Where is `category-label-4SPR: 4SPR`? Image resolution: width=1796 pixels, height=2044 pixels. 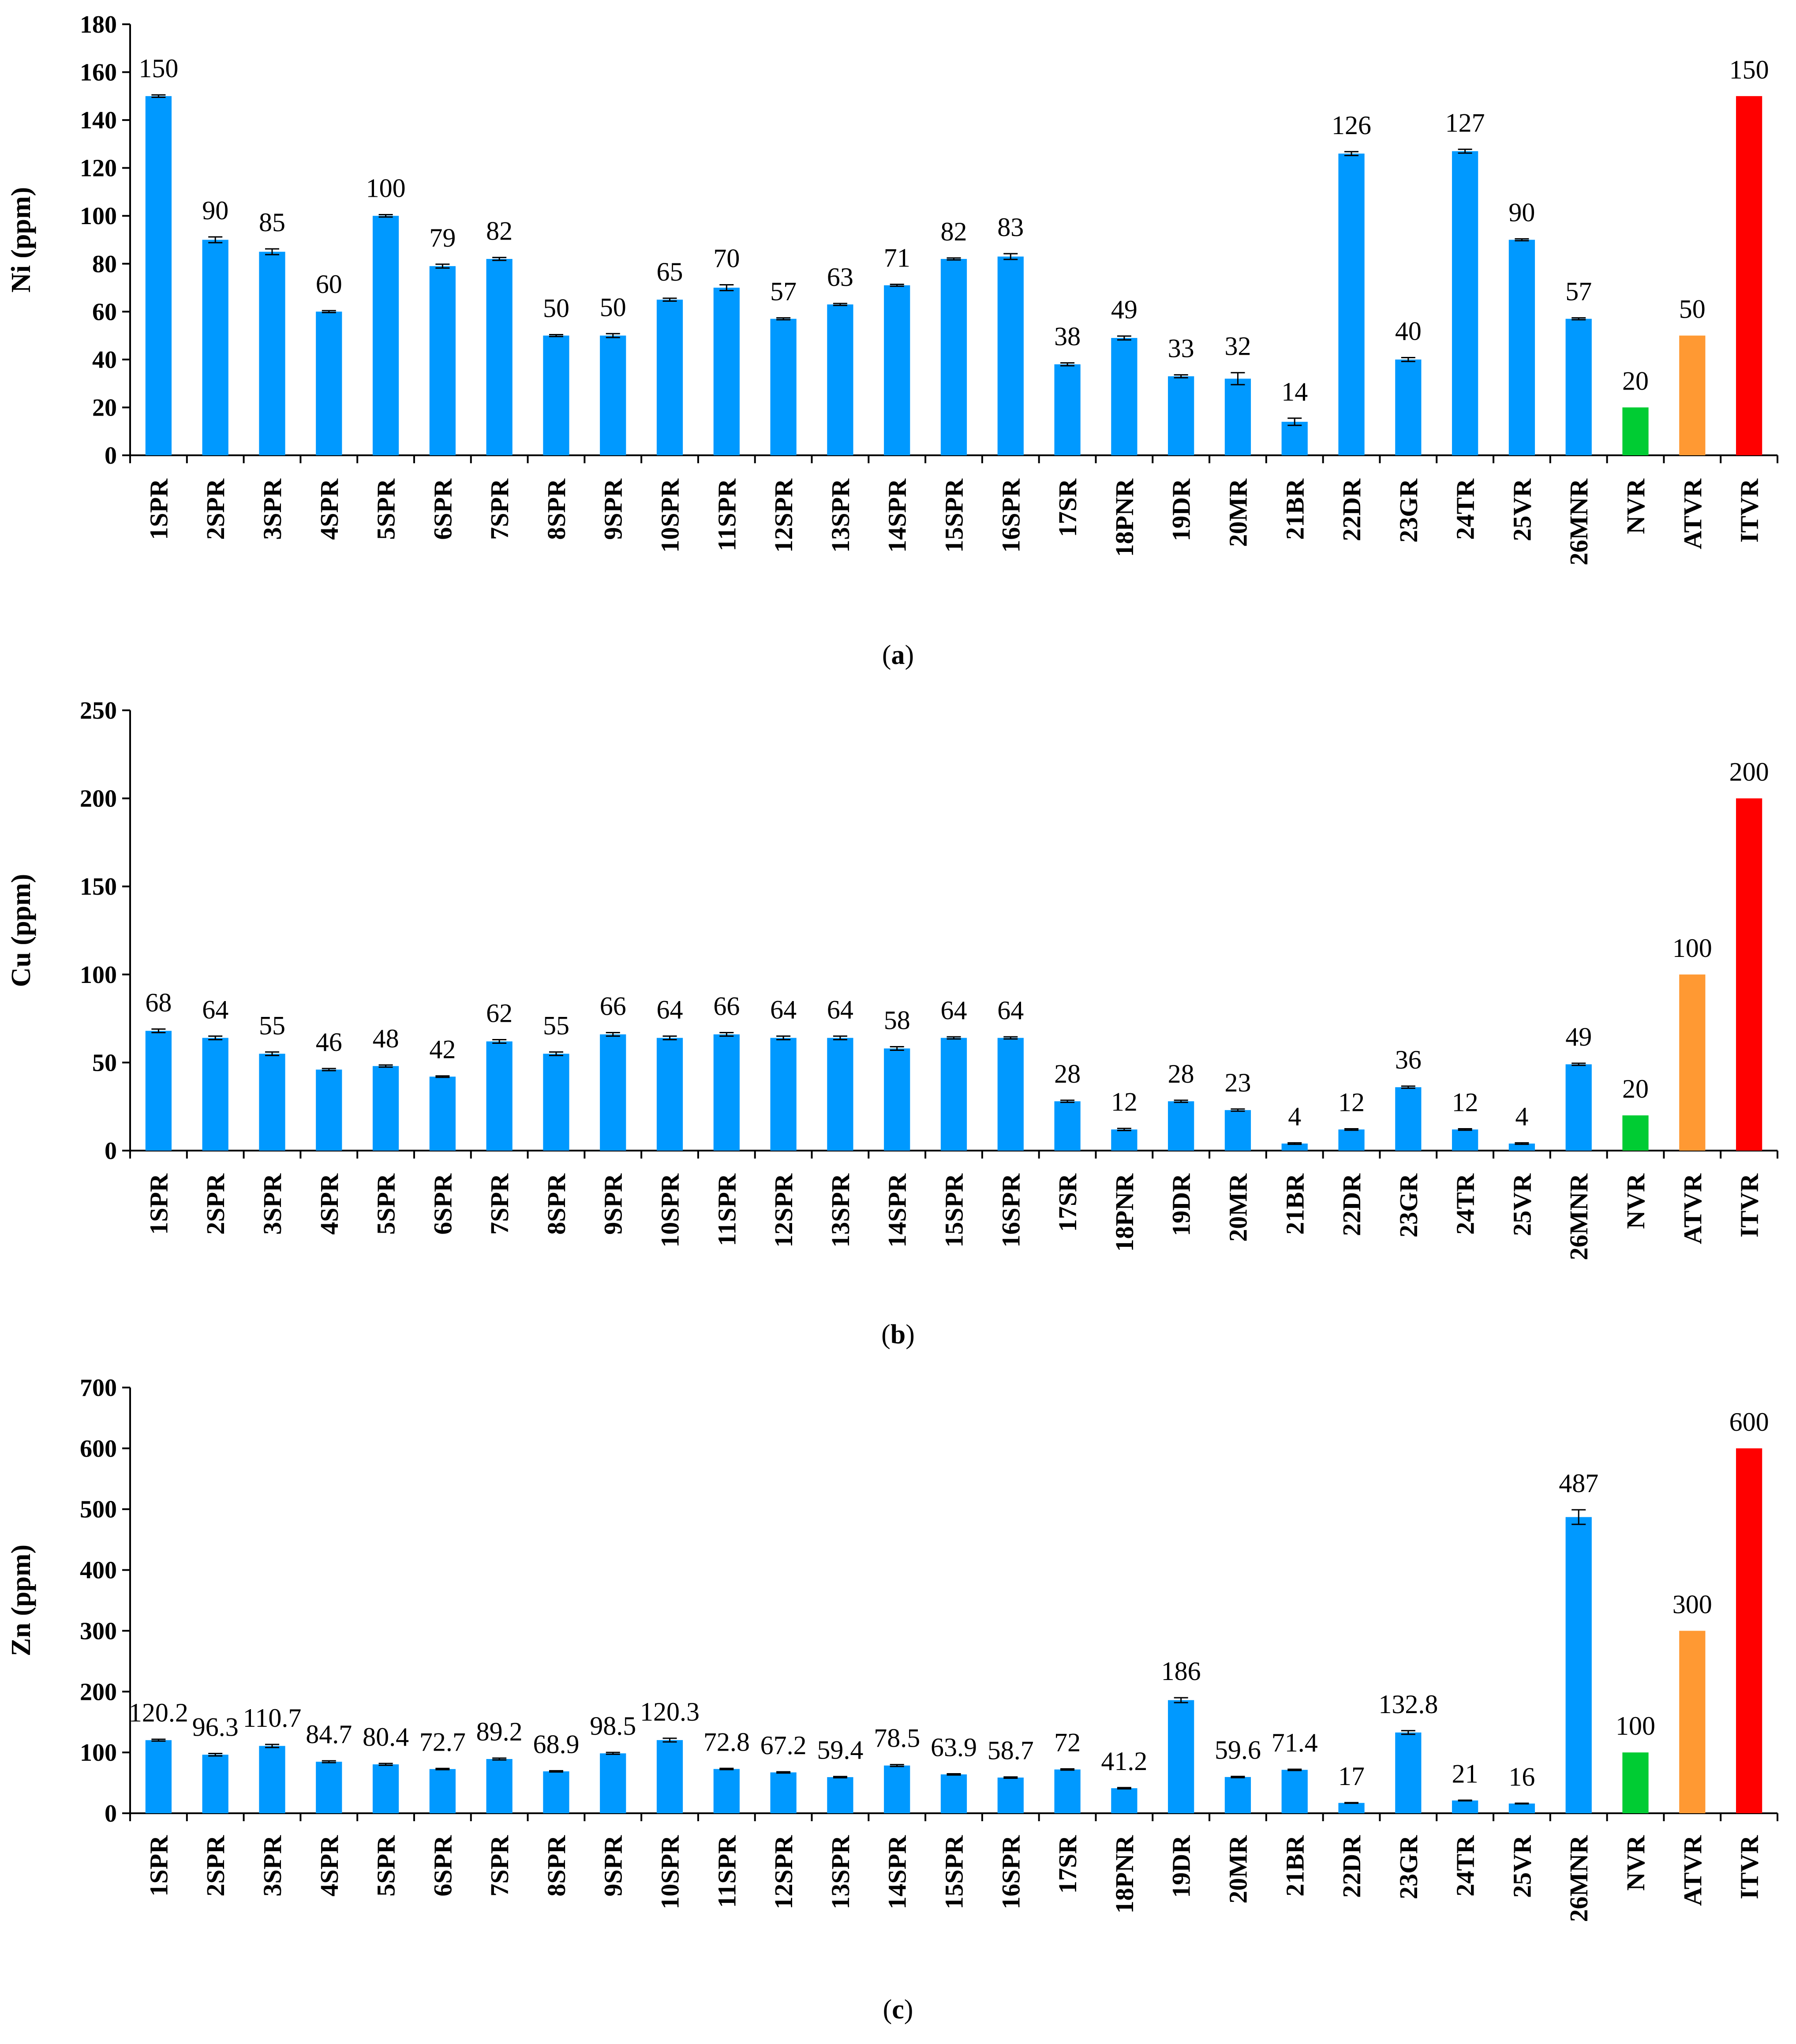
category-label-4SPR: 4SPR is located at coordinates (329, 1204).